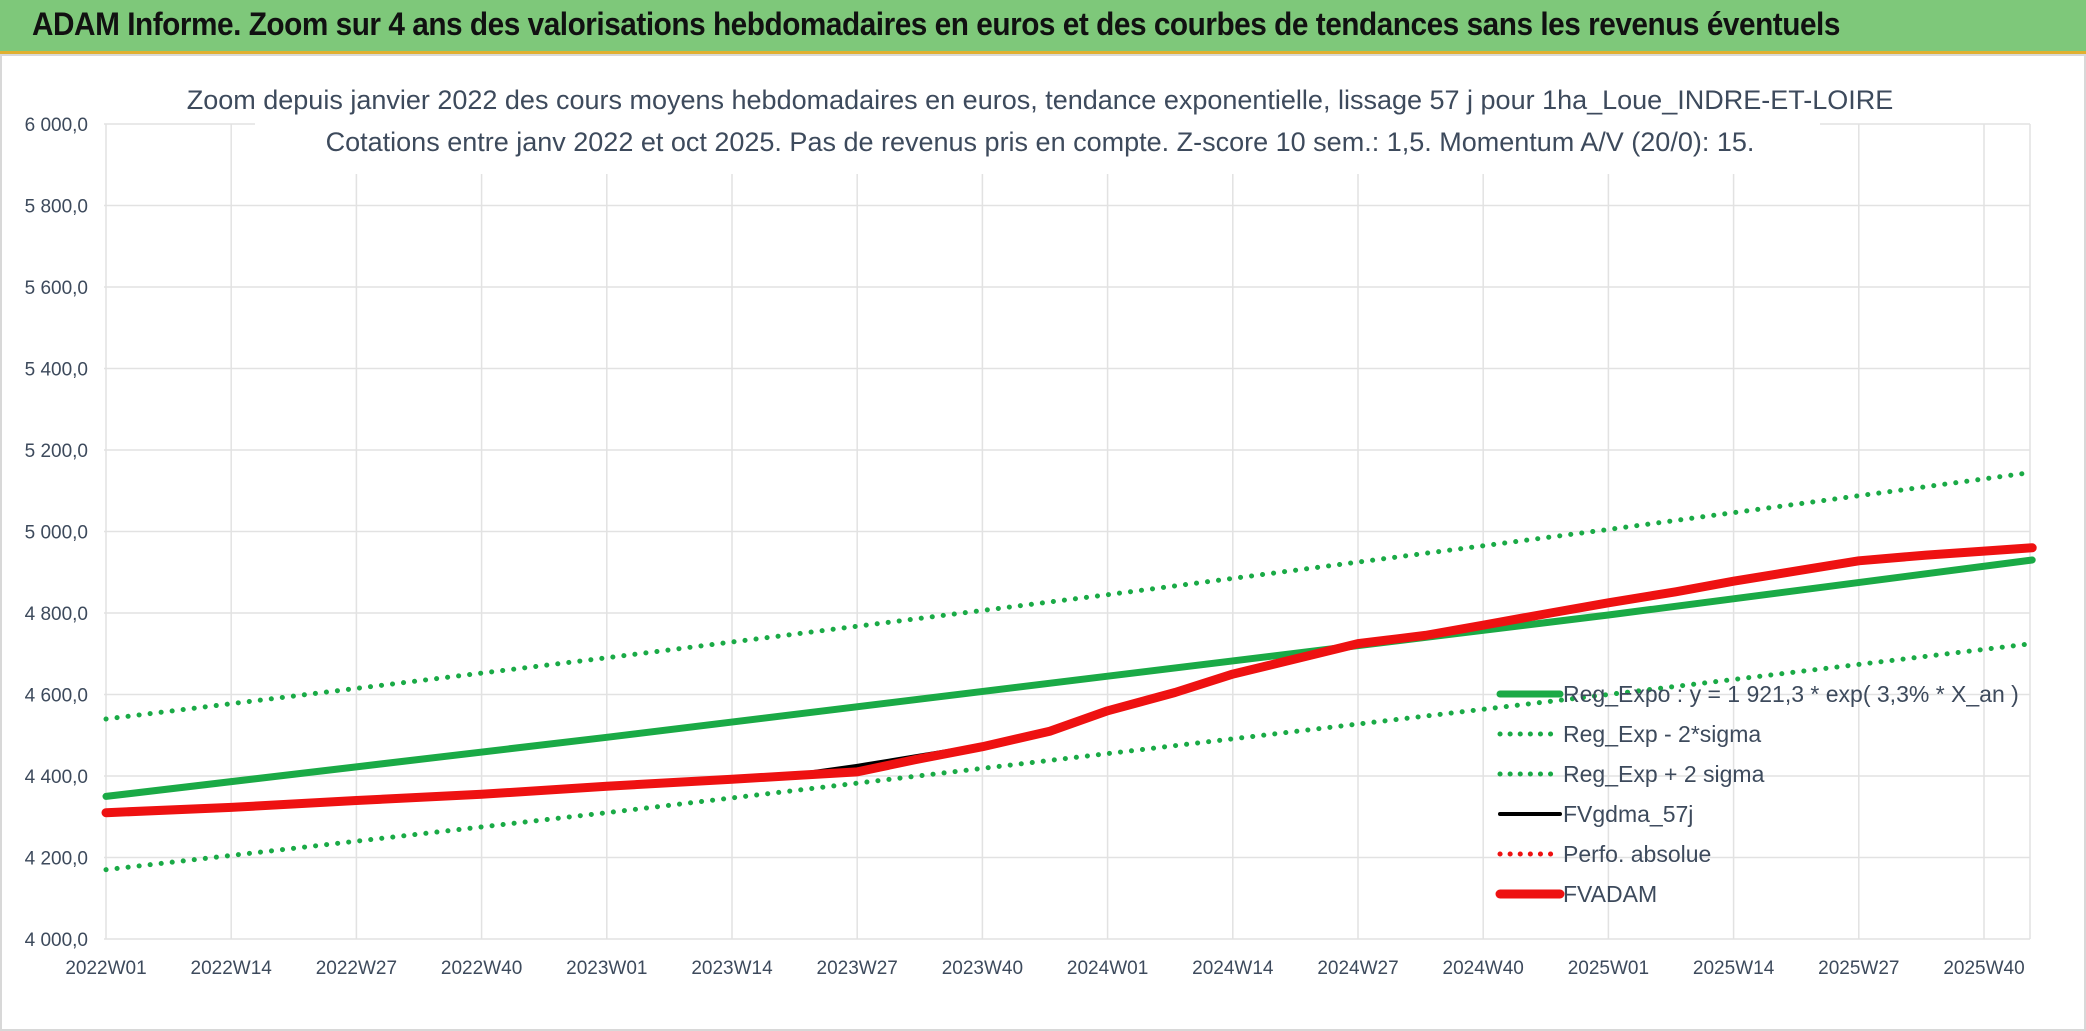 The image size is (2086, 1031). I want to click on y-tick-label: 4 600,0, so click(56, 696).